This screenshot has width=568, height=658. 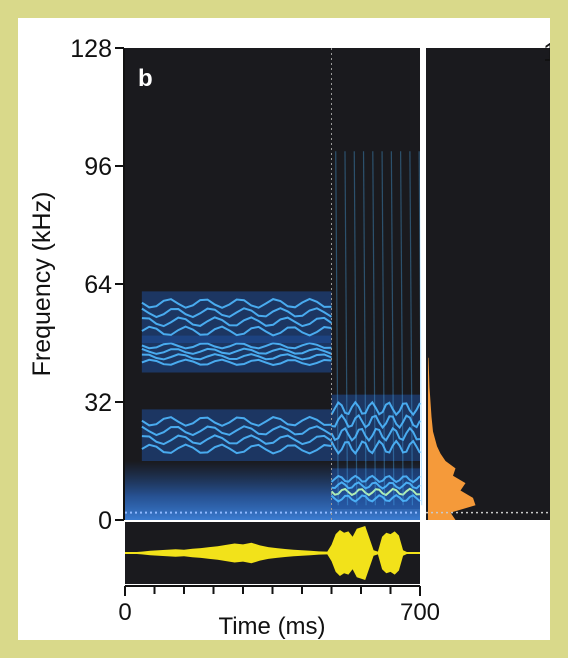 I want to click on side-panel-top-label: 1, so click(x=546, y=52).